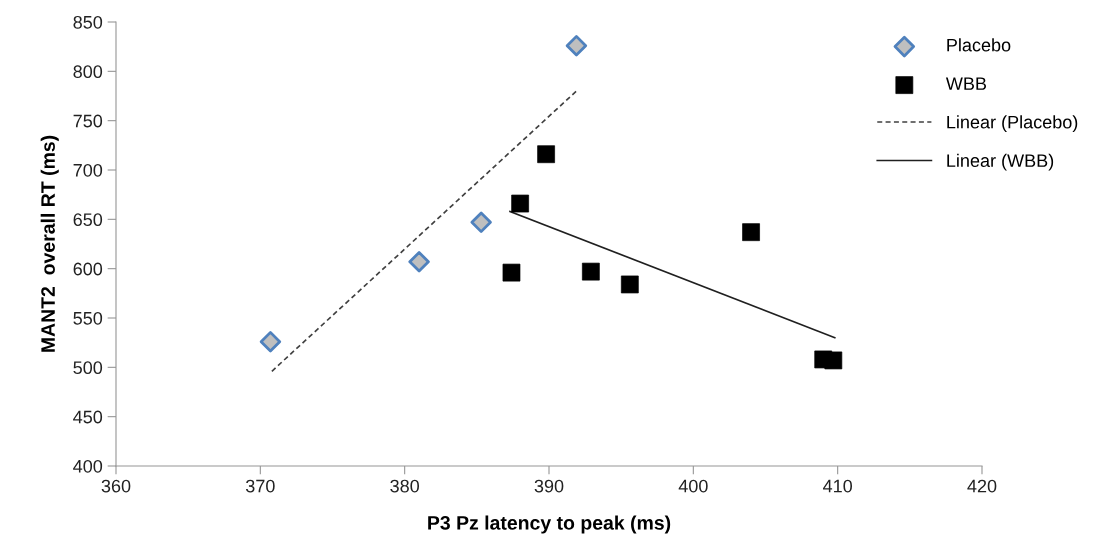  What do you see at coordinates (549, 524) in the screenshot?
I see `x-axis-title: P3 Pz latency to peak (ms)` at bounding box center [549, 524].